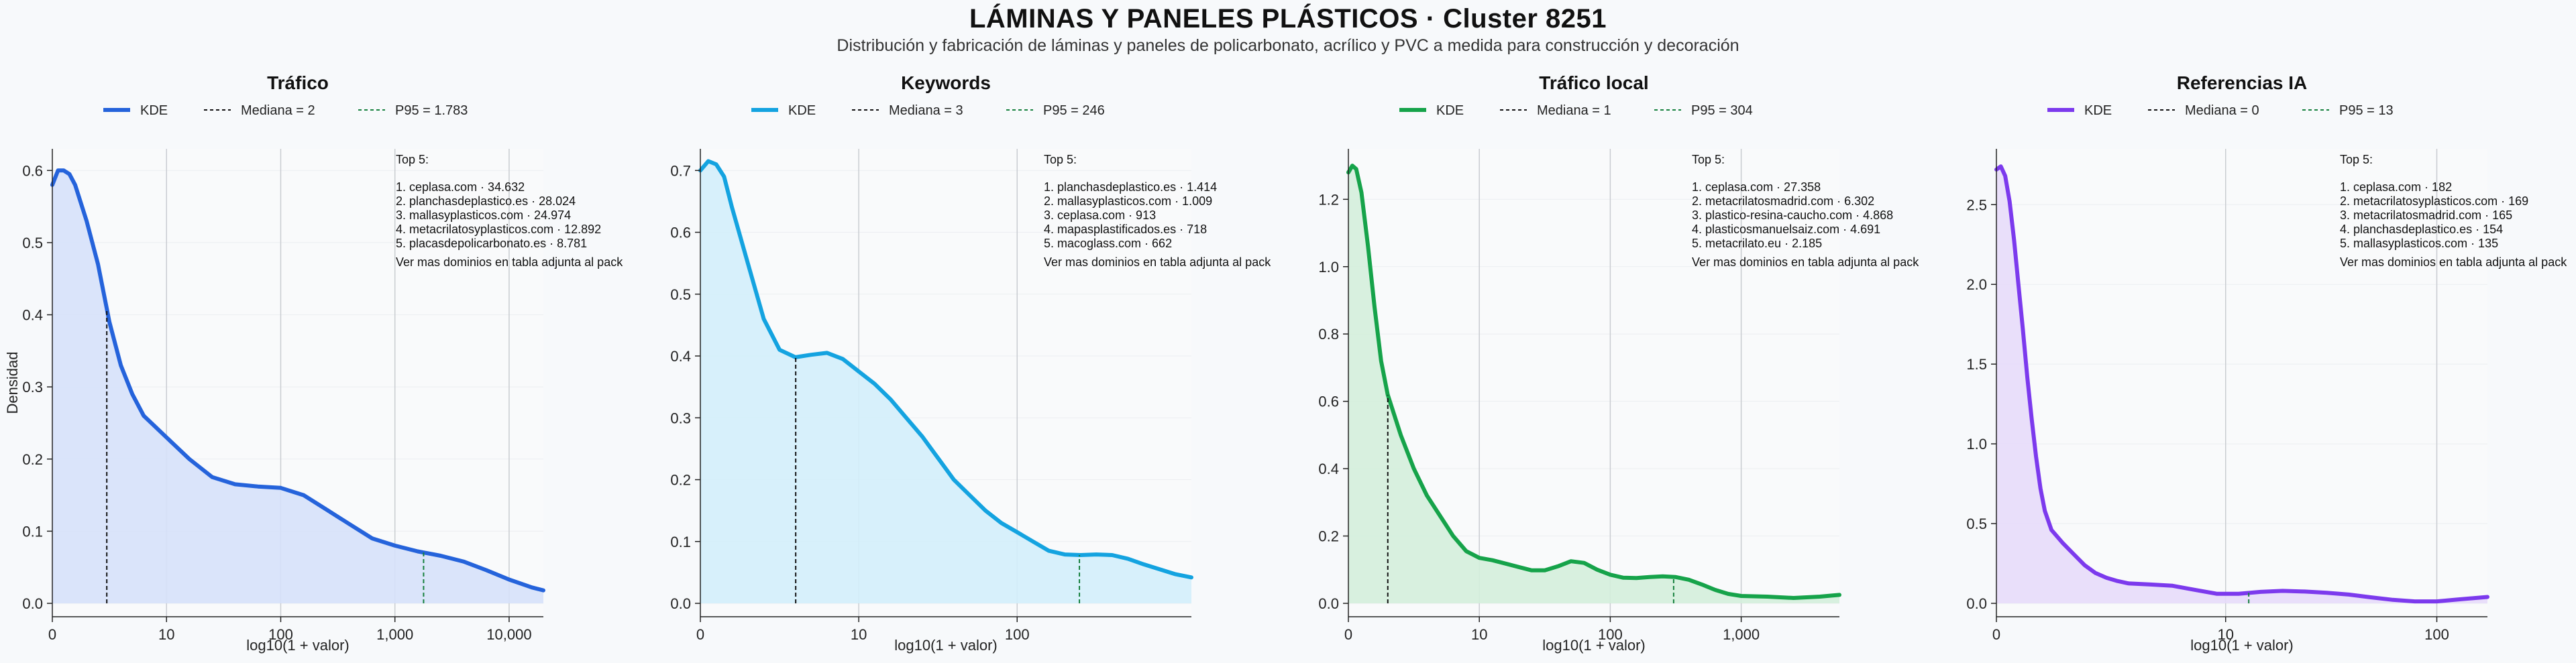 Image resolution: width=2576 pixels, height=663 pixels. Describe the element at coordinates (1783, 201) in the screenshot. I see `top5-item: 2. metacrilatosmadrid.com · 6.302` at that location.